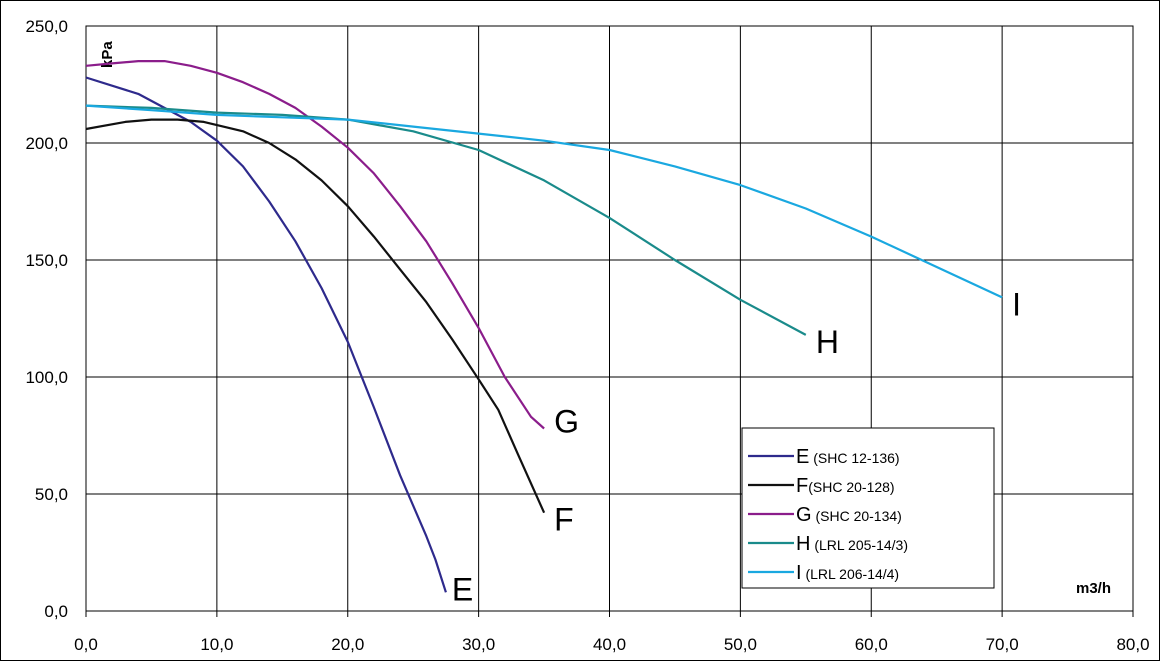  What do you see at coordinates (740, 644) in the screenshot?
I see `x-tick-label: 50,0` at bounding box center [740, 644].